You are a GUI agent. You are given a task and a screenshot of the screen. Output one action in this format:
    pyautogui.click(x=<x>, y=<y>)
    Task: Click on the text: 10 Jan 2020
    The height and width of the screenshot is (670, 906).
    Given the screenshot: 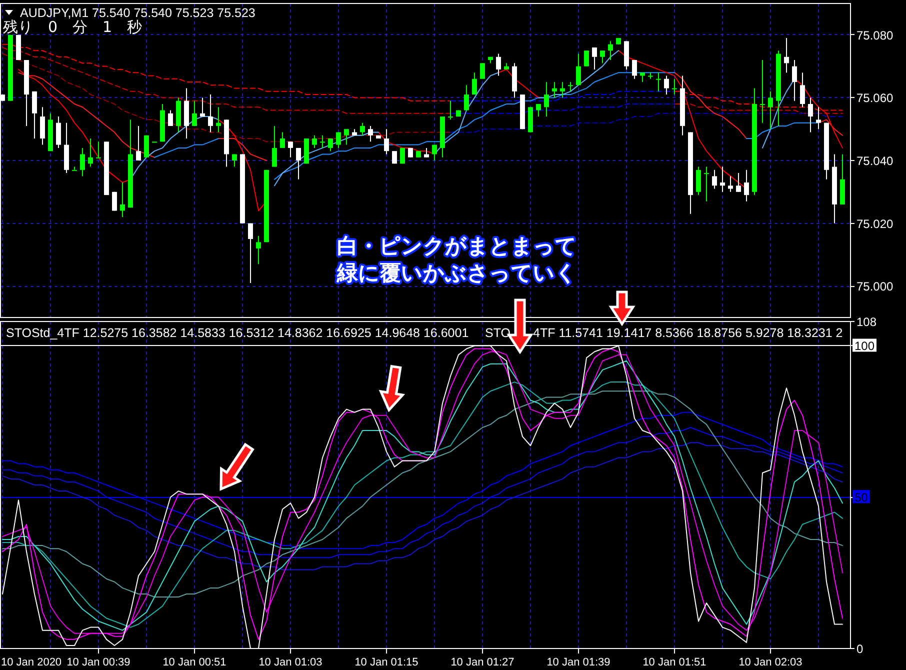 What is the action you would take?
    pyautogui.click(x=31, y=662)
    